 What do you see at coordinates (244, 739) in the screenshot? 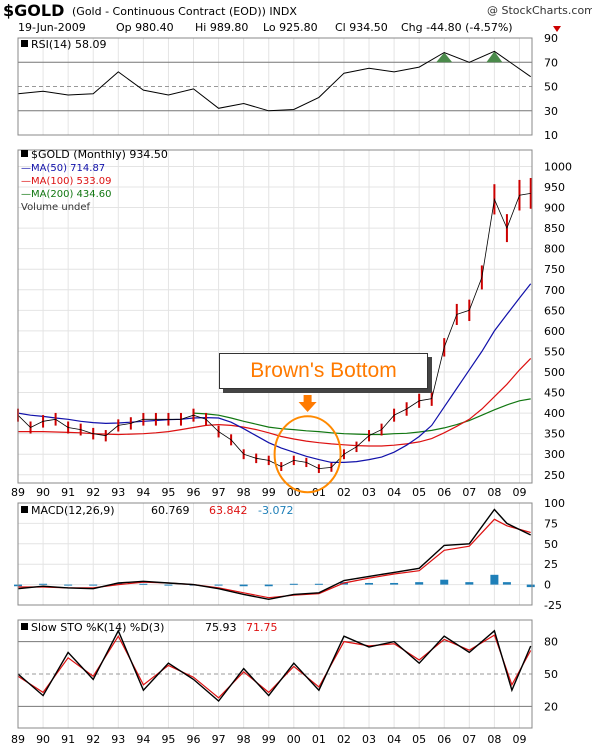
I see `sto-xtick: 98` at bounding box center [244, 739].